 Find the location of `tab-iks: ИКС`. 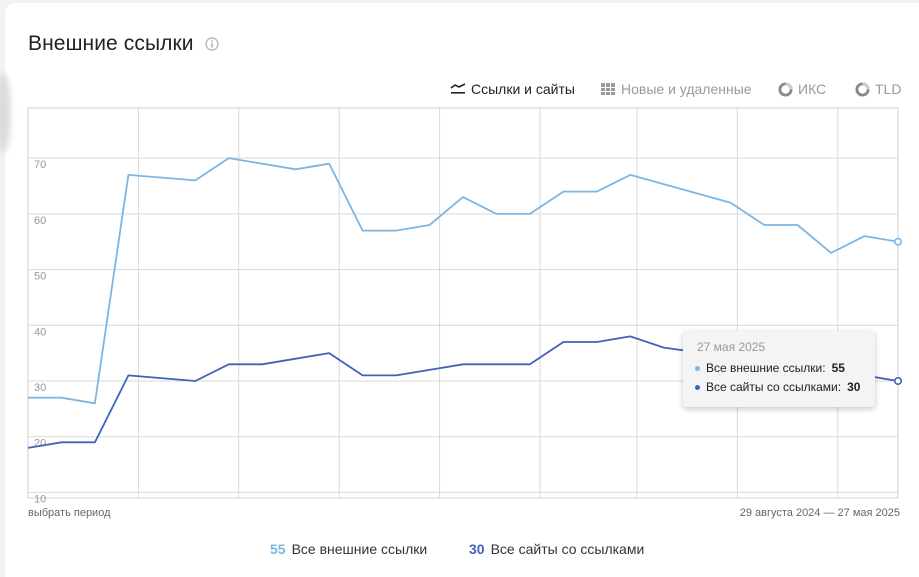

tab-iks: ИКС is located at coordinates (802, 89).